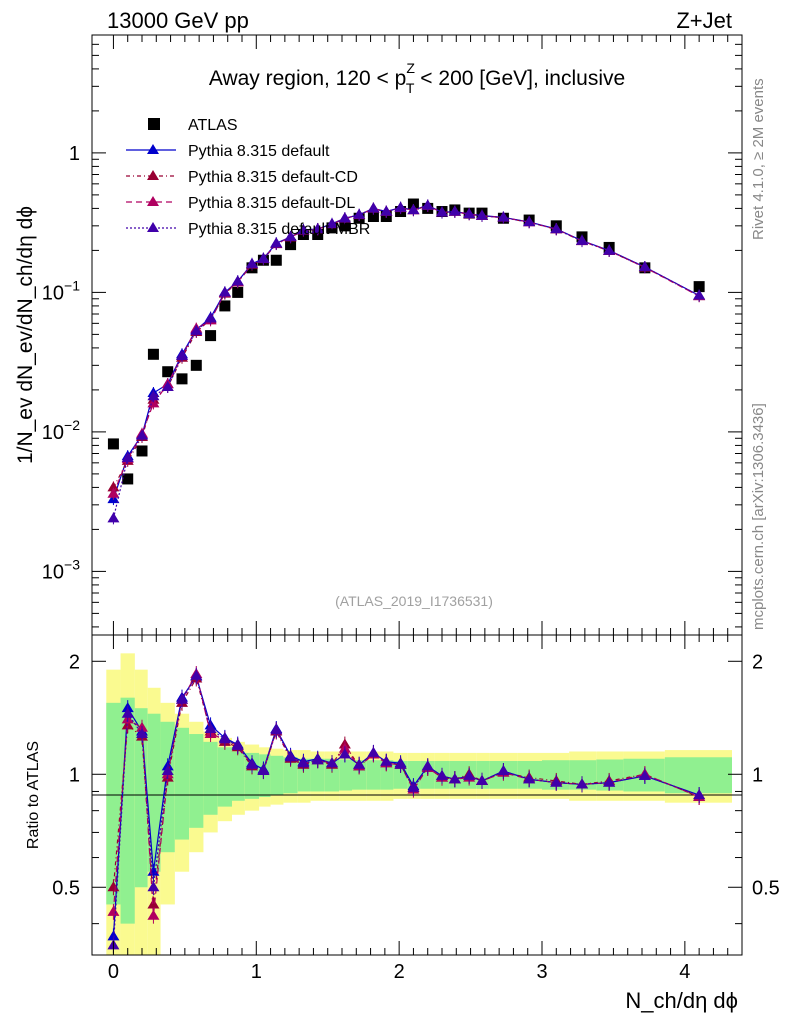 Image resolution: width=786 pixels, height=1024 pixels. I want to click on title-suffix: < 200 [GeV], inclusive, so click(519, 78).